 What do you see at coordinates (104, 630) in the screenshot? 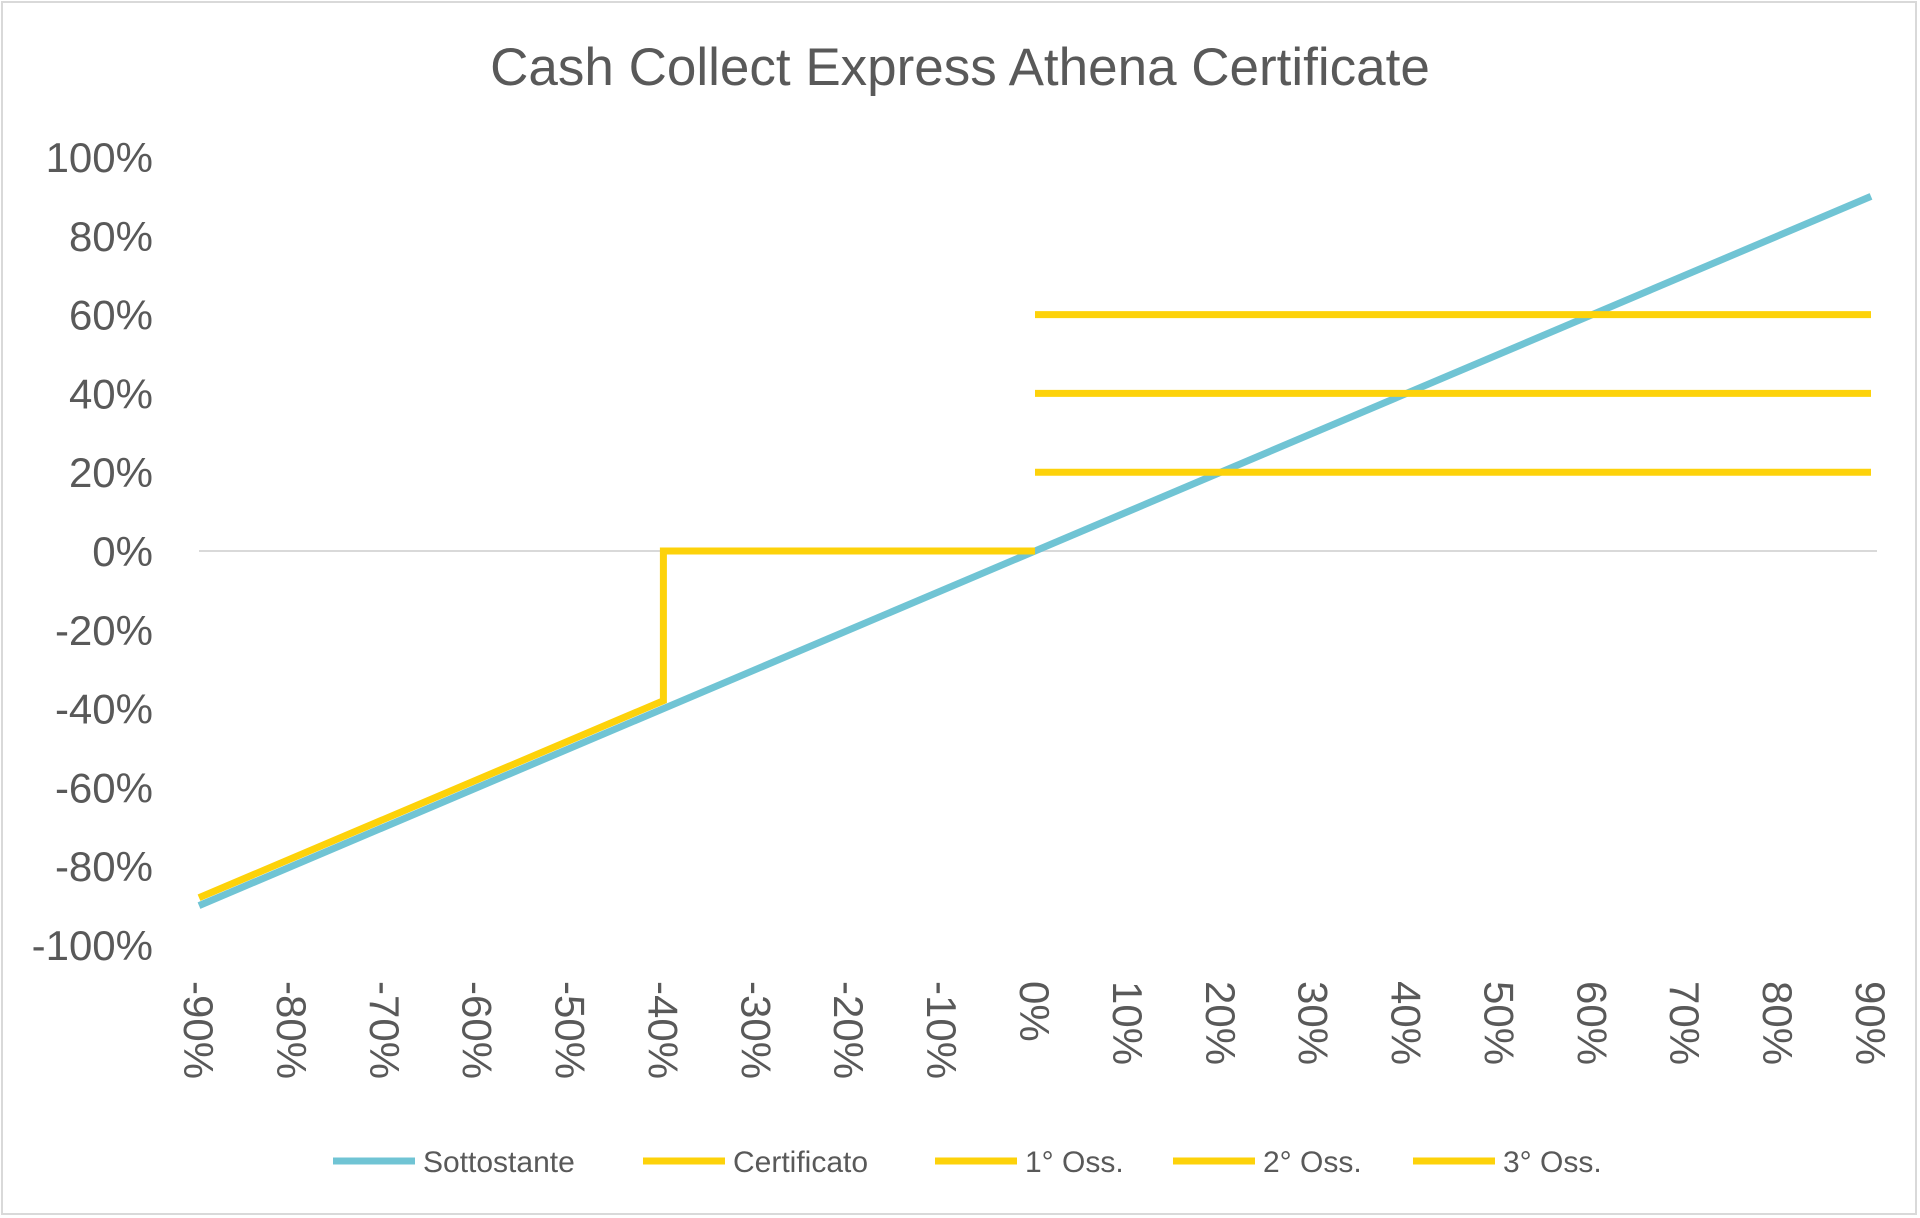
I see `y-tick-label: -20%` at bounding box center [104, 630].